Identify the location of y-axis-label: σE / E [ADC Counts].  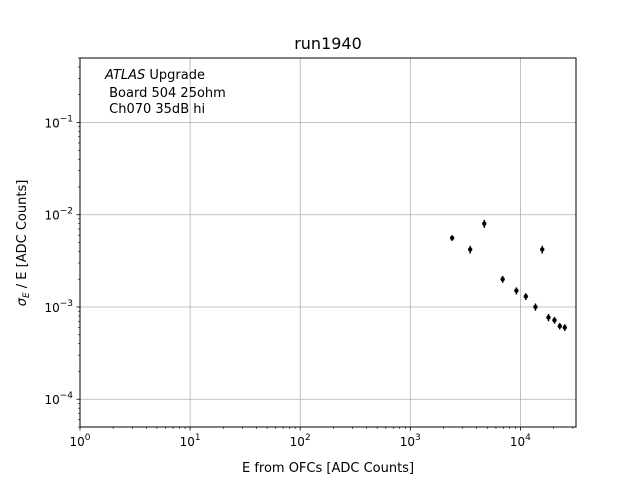
(23, 243).